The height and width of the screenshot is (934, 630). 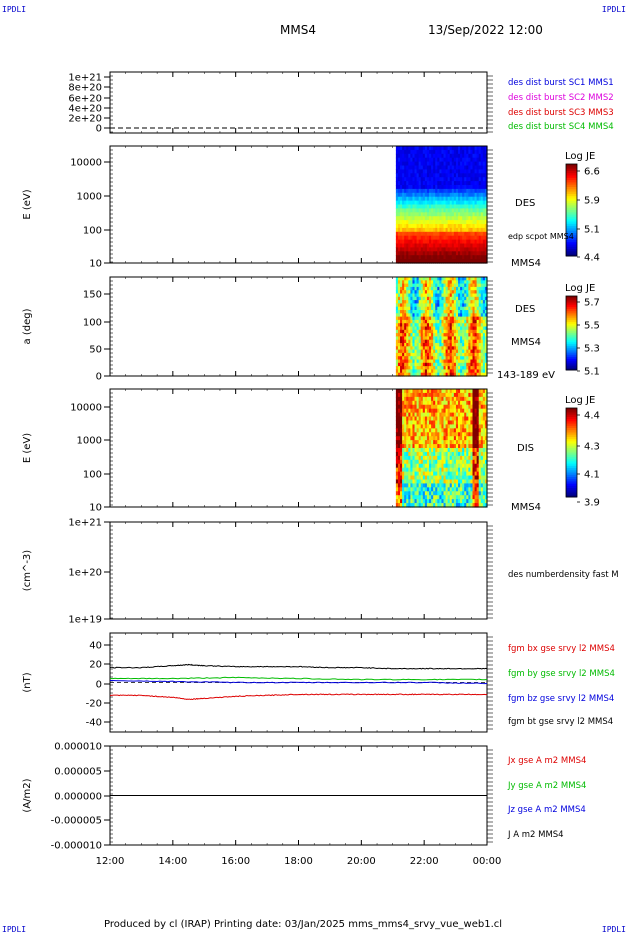 I want to click on p4-ylabel: E (eV), so click(x=27, y=448).